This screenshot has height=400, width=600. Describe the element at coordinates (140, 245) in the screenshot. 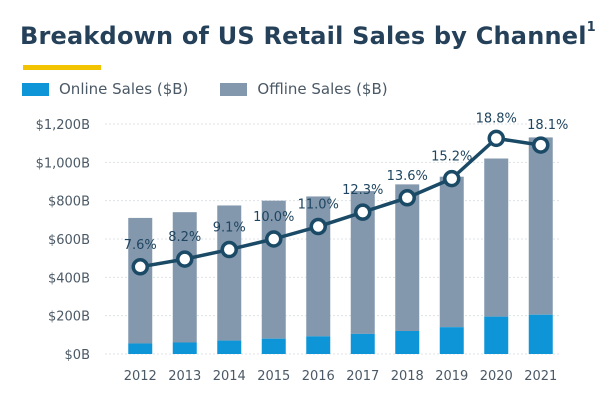

I see `share-label-2012: 7.6%` at that location.